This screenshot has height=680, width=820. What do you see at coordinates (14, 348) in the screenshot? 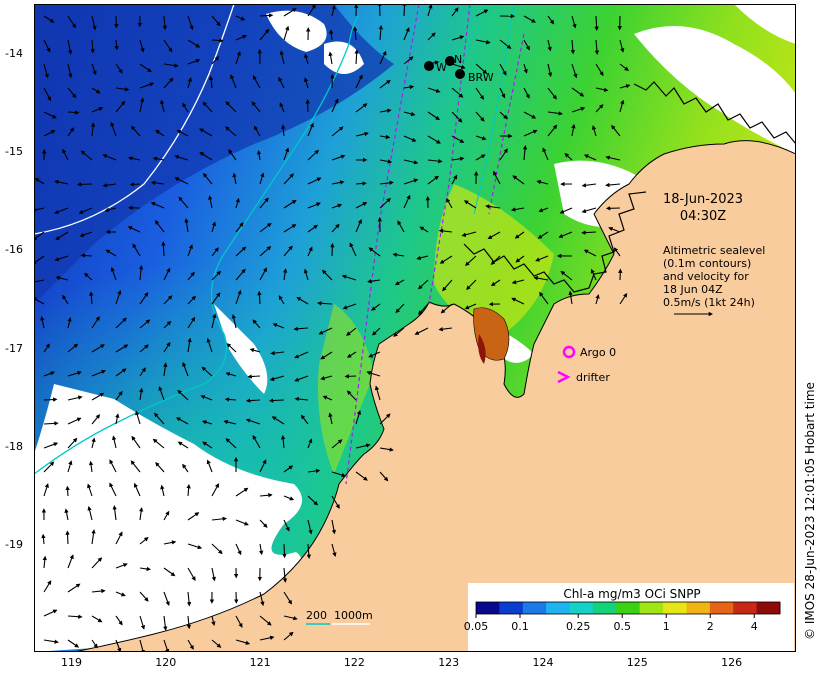
I see `lat-tick-label: -17` at bounding box center [14, 348].